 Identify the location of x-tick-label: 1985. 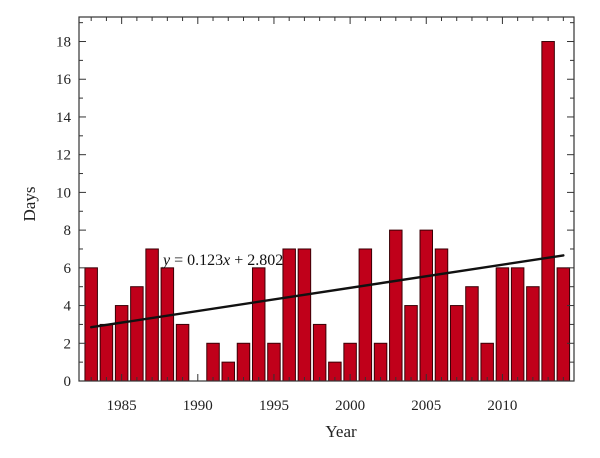
(122, 406).